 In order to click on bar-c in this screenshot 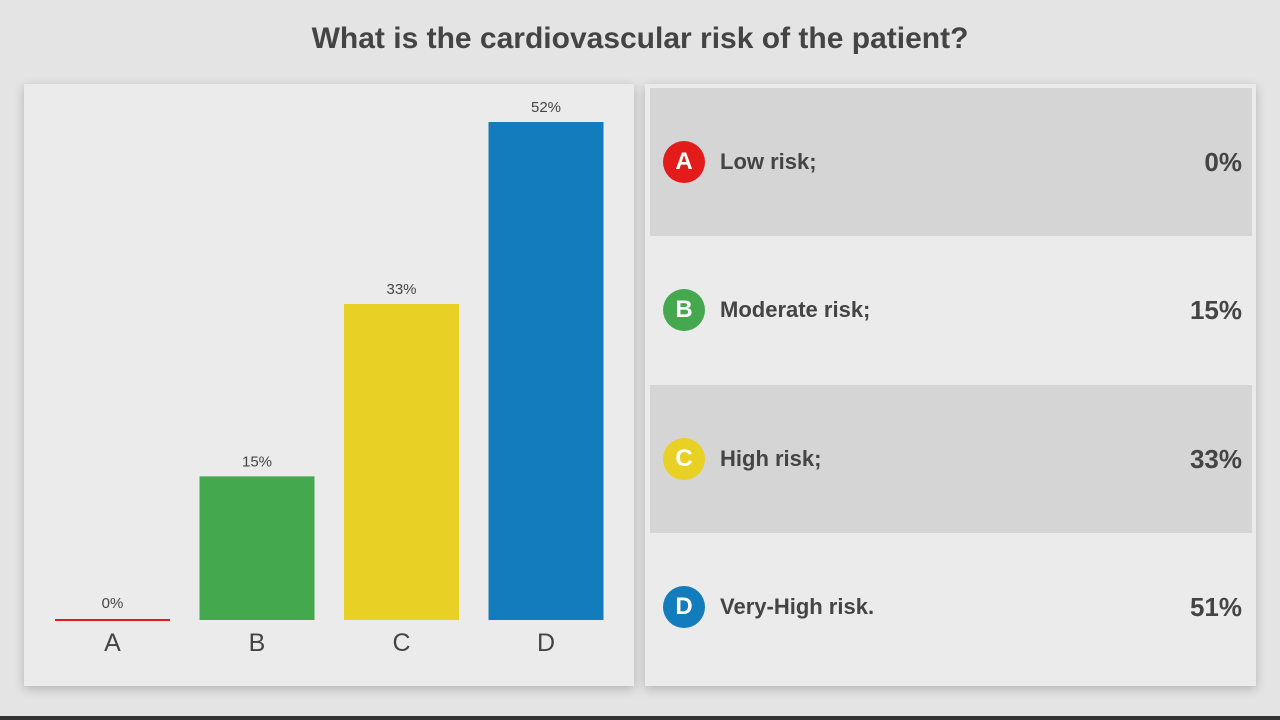, I will do `click(401, 461)`.